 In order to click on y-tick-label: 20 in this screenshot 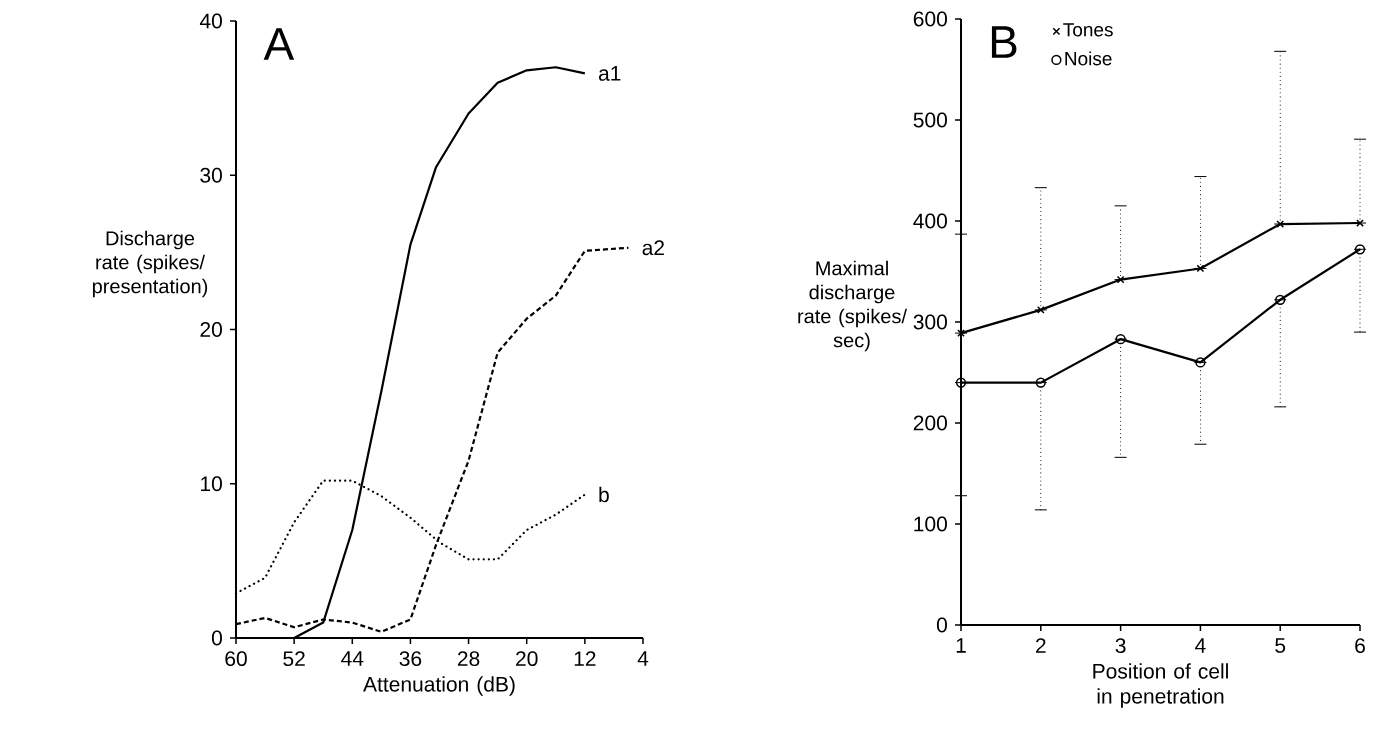, I will do `click(211, 329)`.